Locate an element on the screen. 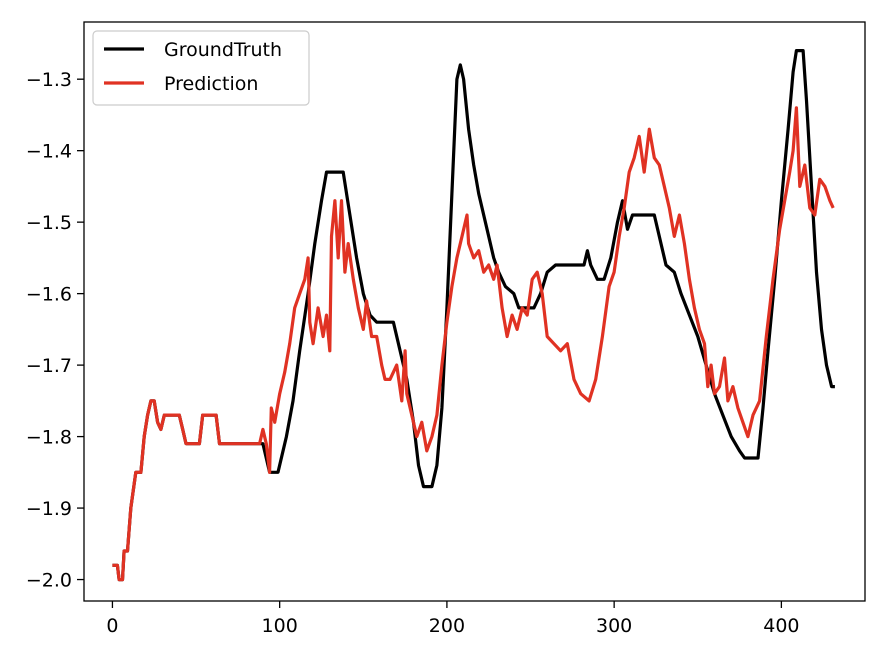  x-tick-label: 100 is located at coordinates (280, 626).